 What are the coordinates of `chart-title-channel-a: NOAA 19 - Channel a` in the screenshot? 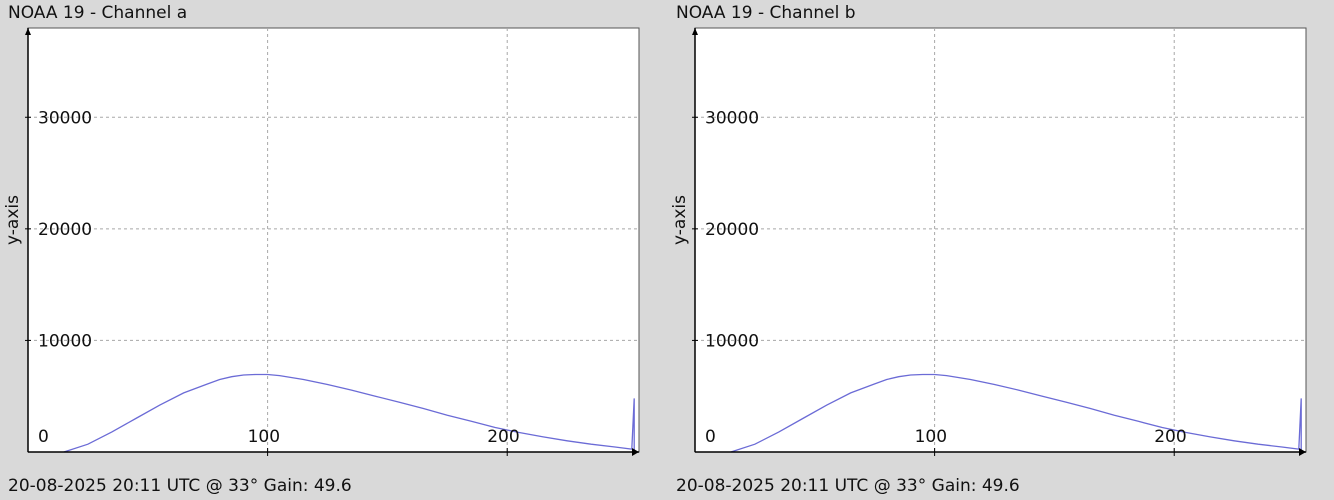 It's located at (98, 13).